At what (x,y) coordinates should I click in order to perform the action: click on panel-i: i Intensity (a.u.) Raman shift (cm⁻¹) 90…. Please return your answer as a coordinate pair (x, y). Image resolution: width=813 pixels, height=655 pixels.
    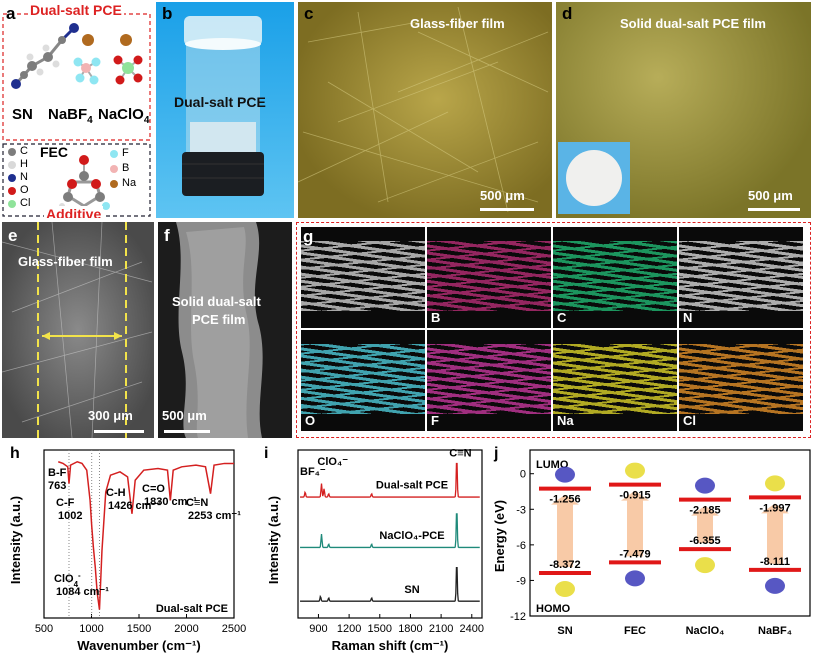
    Looking at the image, I should click on (376, 547).